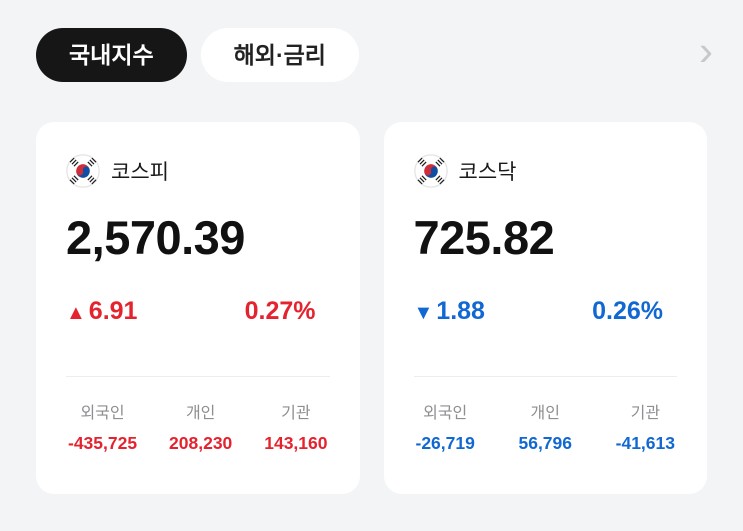 The width and height of the screenshot is (743, 531). What do you see at coordinates (76, 313) in the screenshot?
I see `up-arrow-icon: ▲` at bounding box center [76, 313].